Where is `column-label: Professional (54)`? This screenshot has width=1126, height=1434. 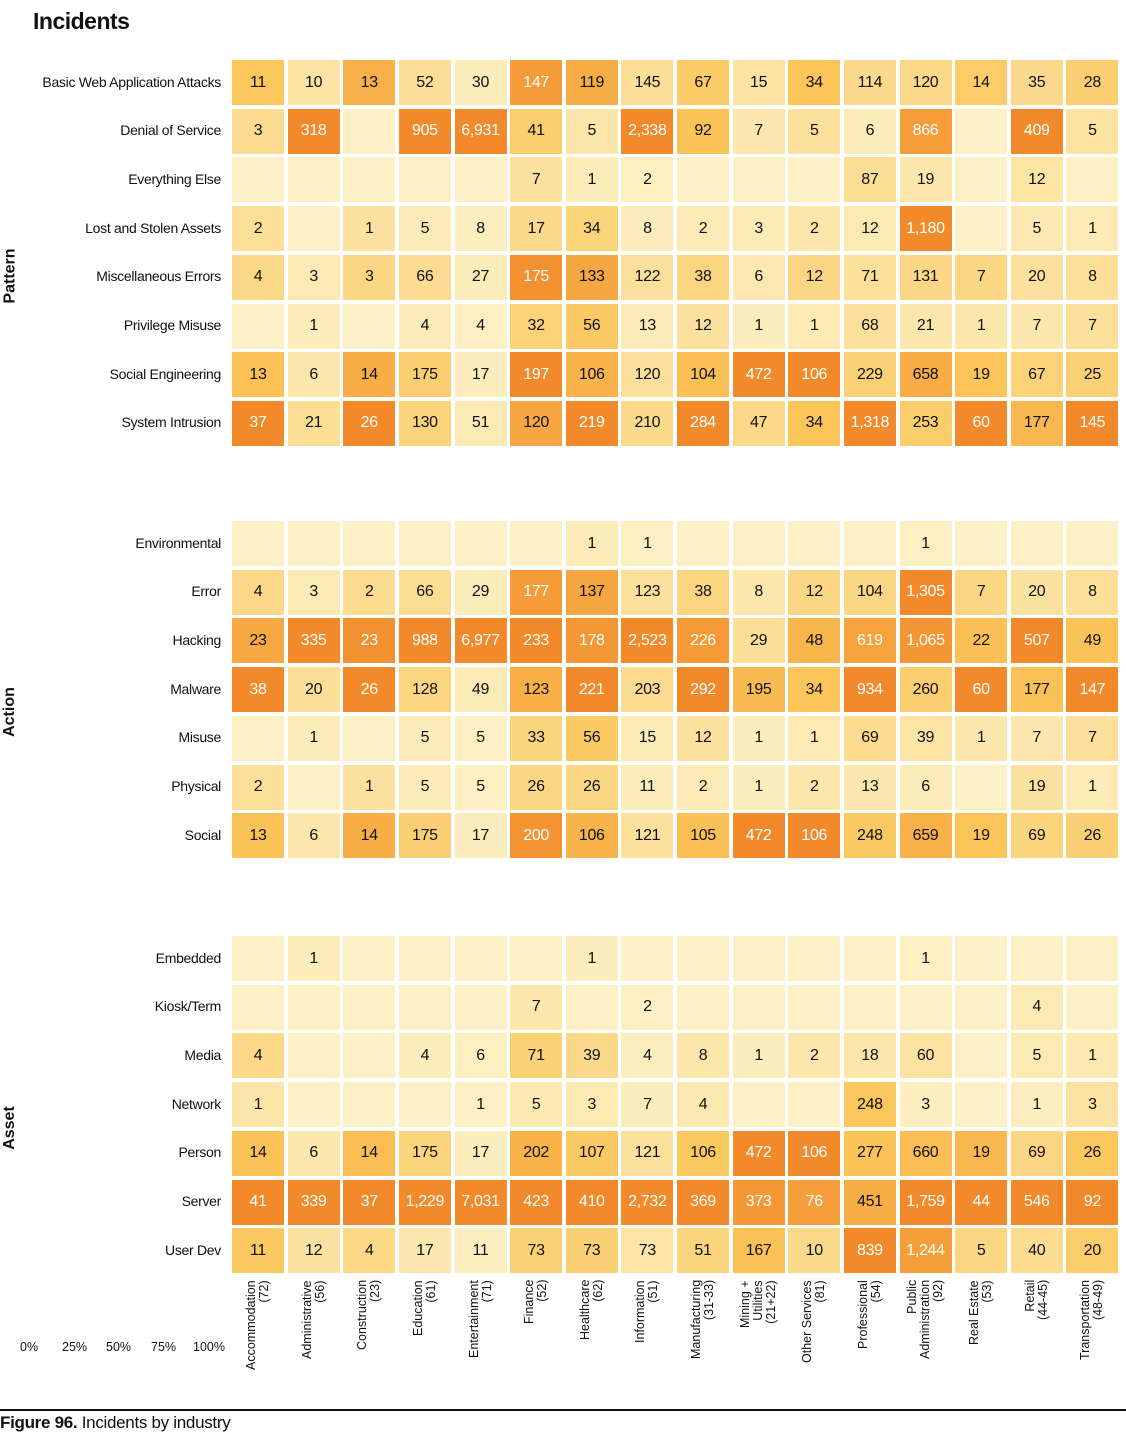 column-label: Professional (54) is located at coordinates (869, 1314).